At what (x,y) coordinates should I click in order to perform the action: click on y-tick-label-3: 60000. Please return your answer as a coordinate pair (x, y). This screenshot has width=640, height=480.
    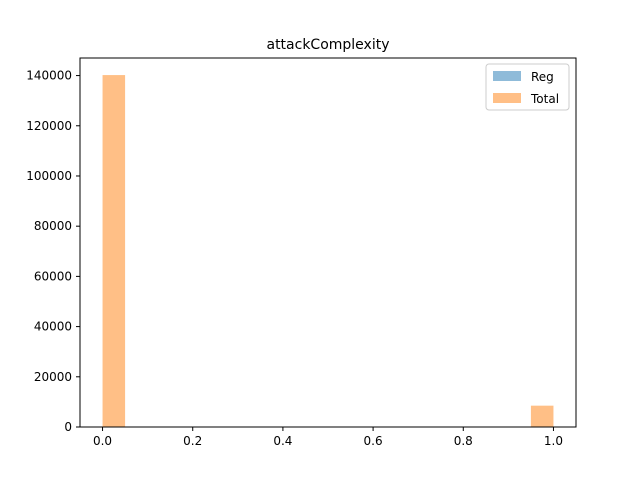
    Looking at the image, I should click on (53, 276).